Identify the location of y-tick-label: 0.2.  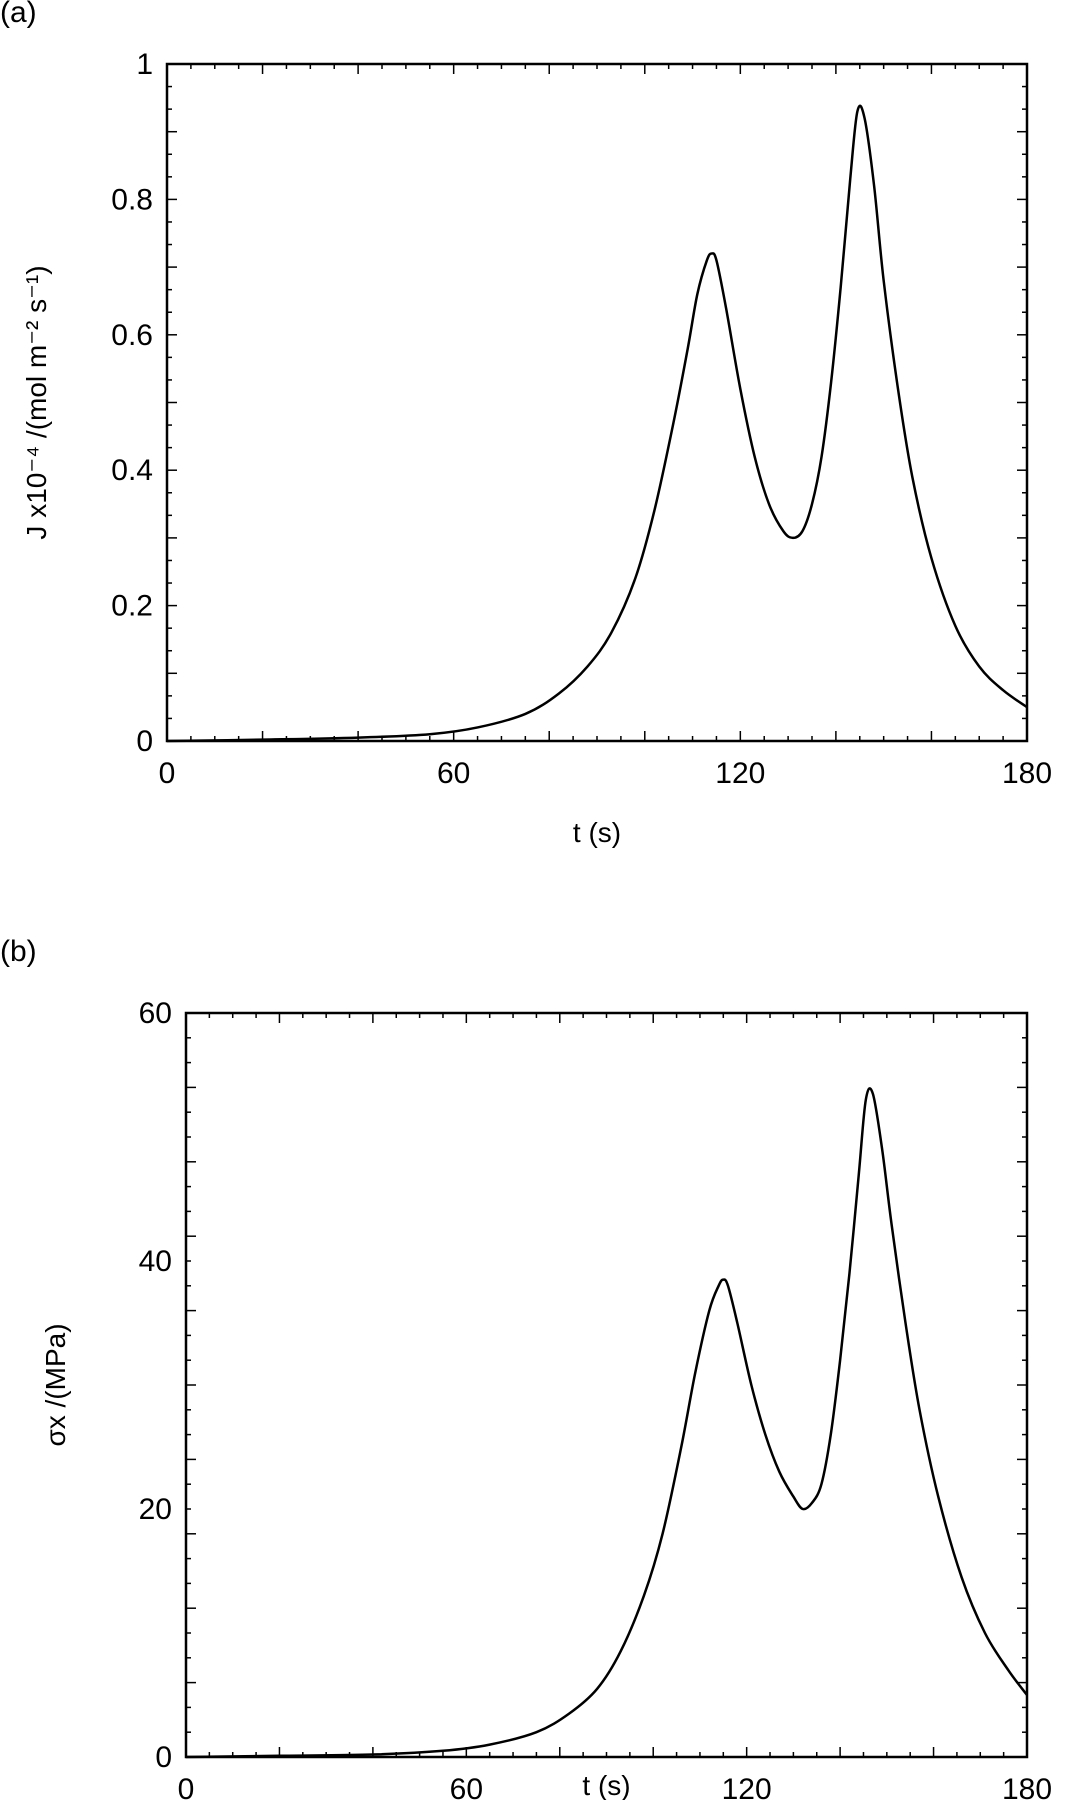
(132, 606).